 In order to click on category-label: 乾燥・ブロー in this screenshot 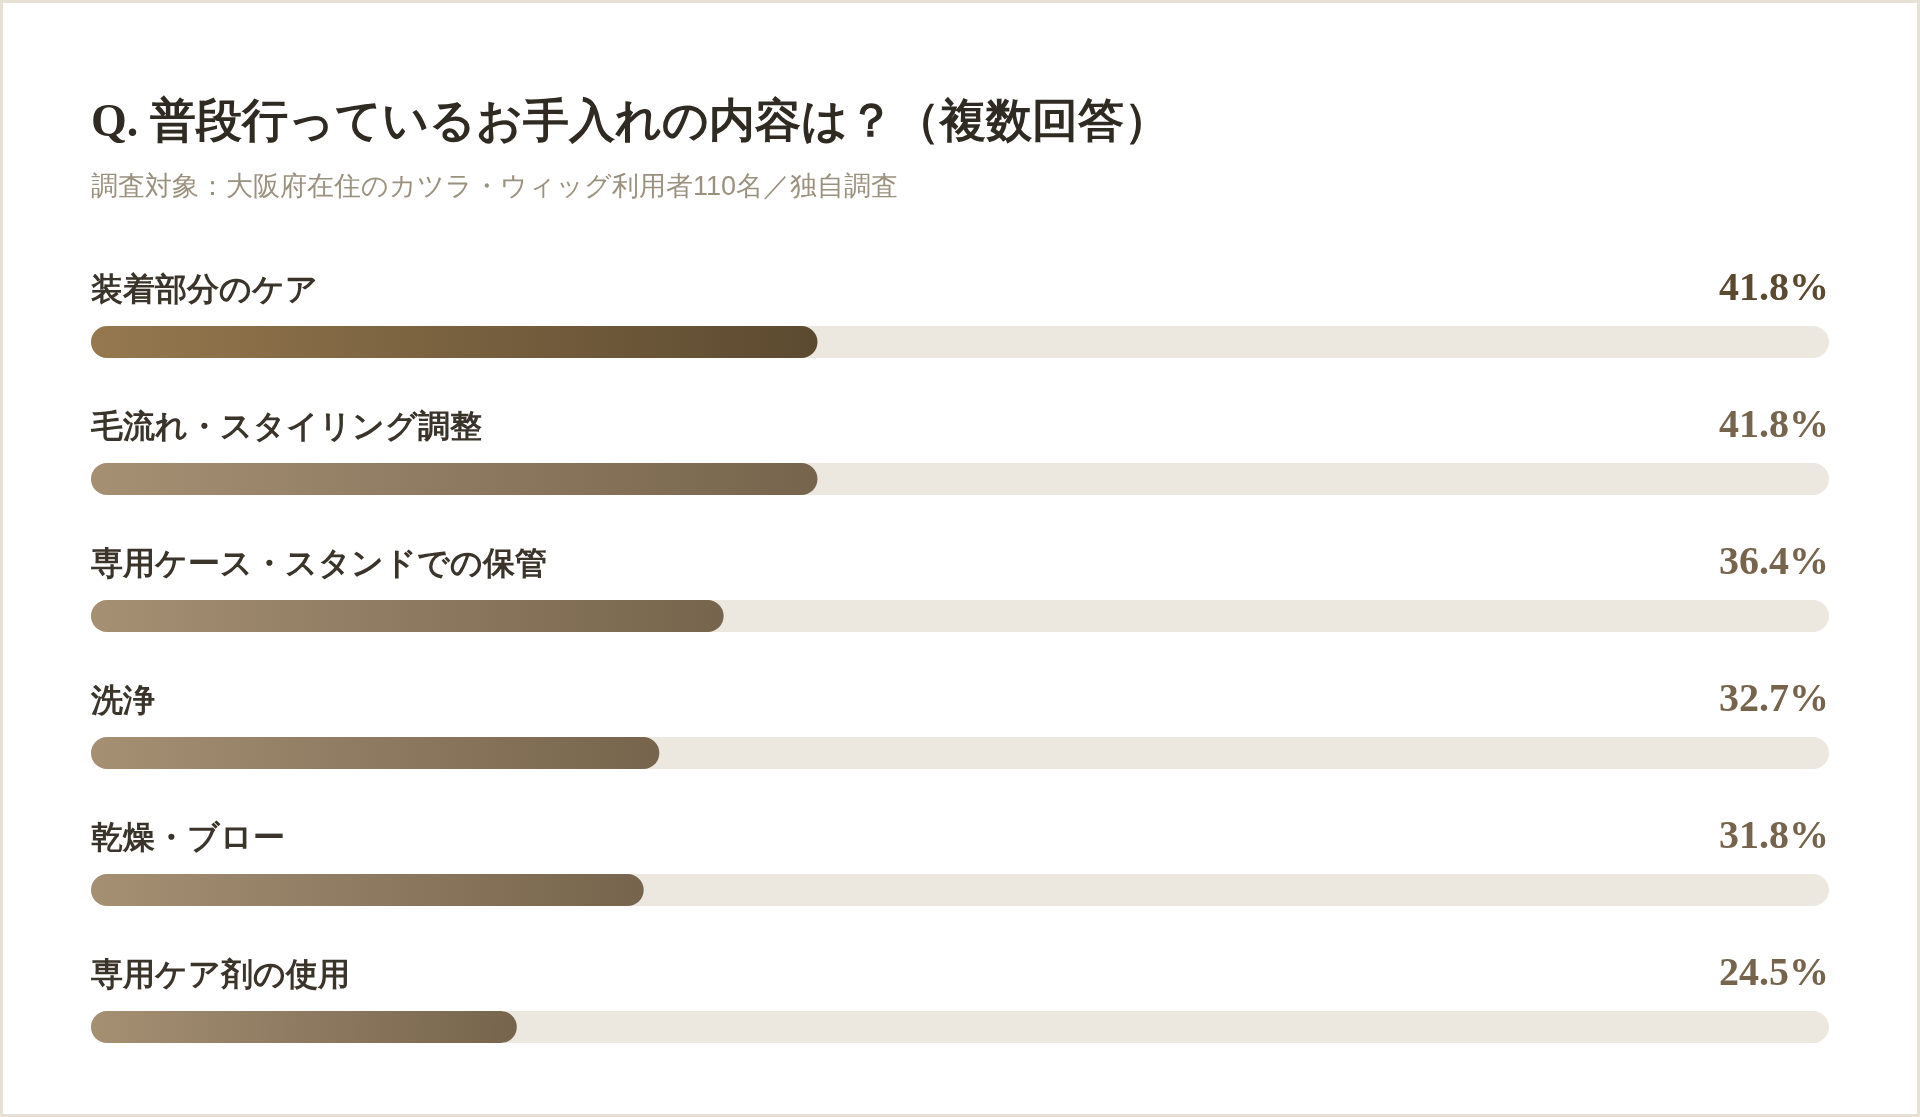, I will do `click(188, 837)`.